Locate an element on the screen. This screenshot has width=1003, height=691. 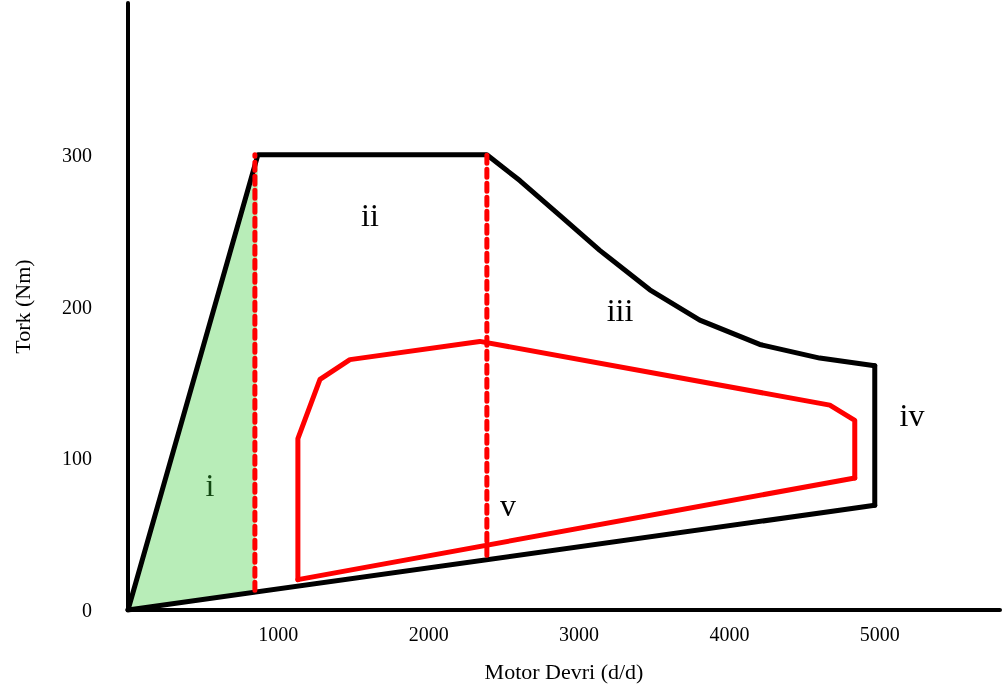
x-tick-label: 3000 is located at coordinates (579, 634).